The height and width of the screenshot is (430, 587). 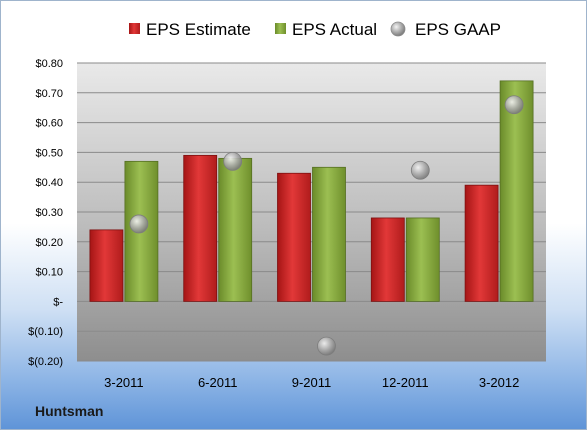 What do you see at coordinates (280, 28) in the screenshot?
I see `legend-swatch-eps-actual` at bounding box center [280, 28].